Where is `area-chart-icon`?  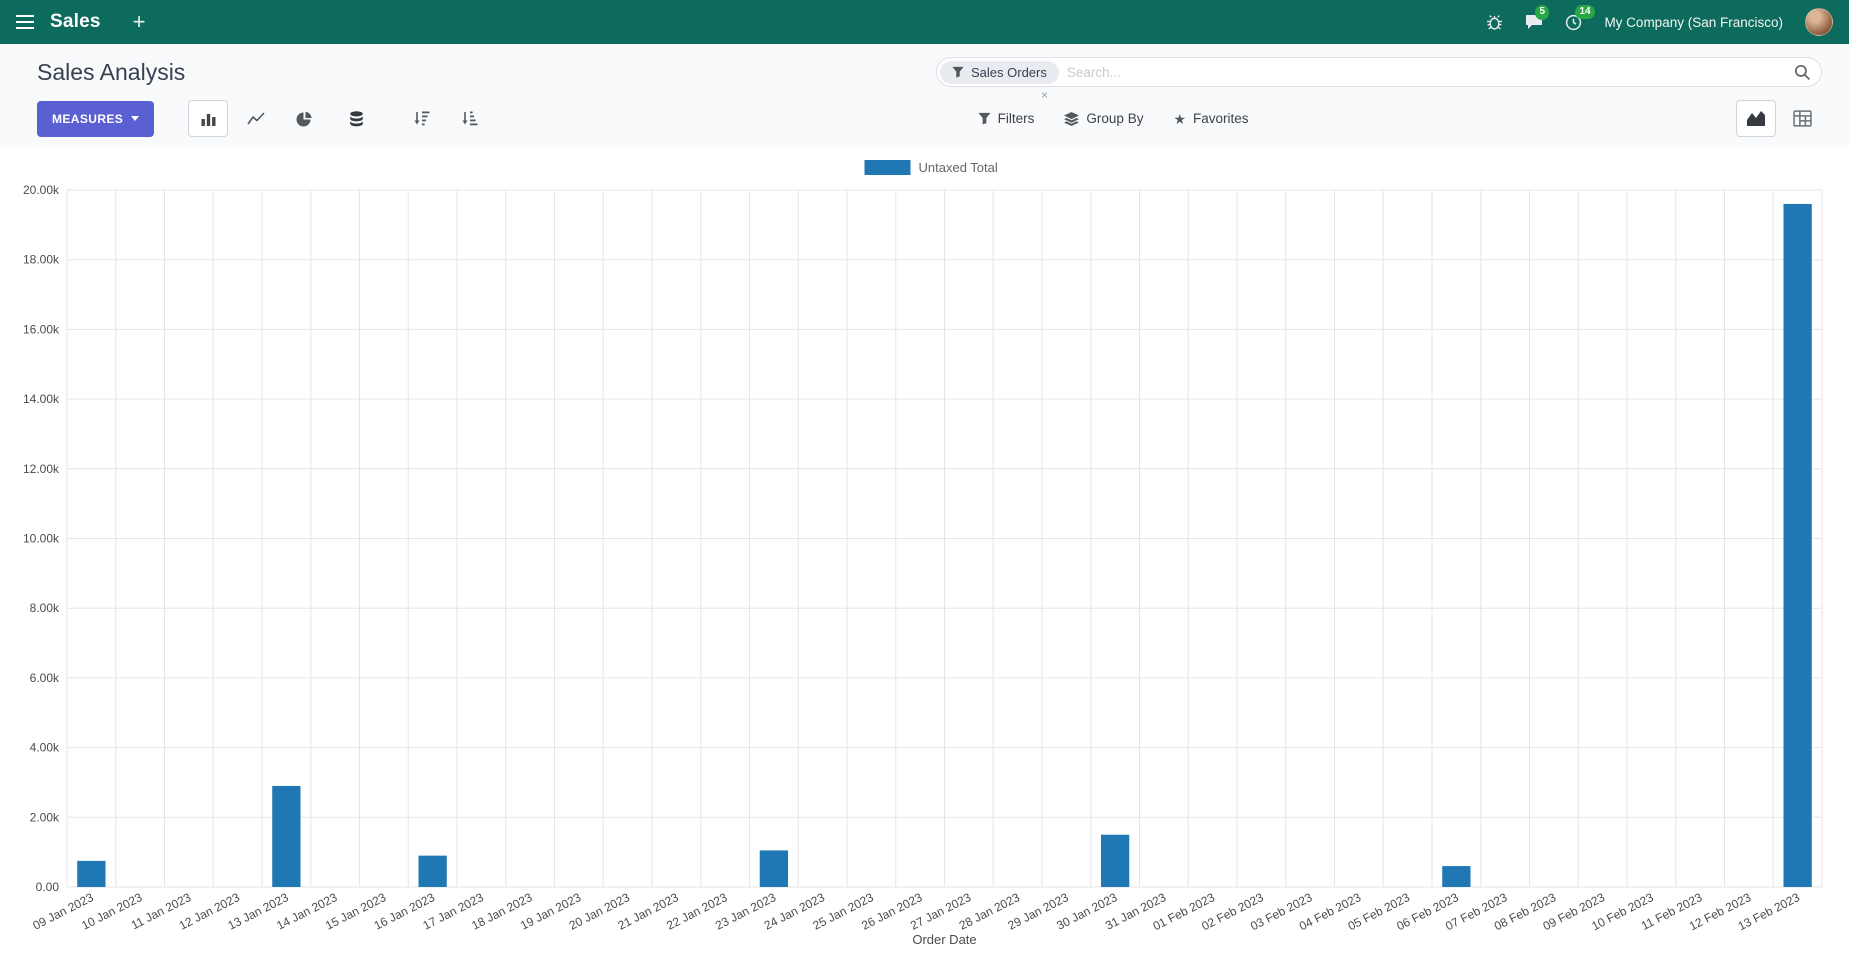
area-chart-icon is located at coordinates (1756, 118).